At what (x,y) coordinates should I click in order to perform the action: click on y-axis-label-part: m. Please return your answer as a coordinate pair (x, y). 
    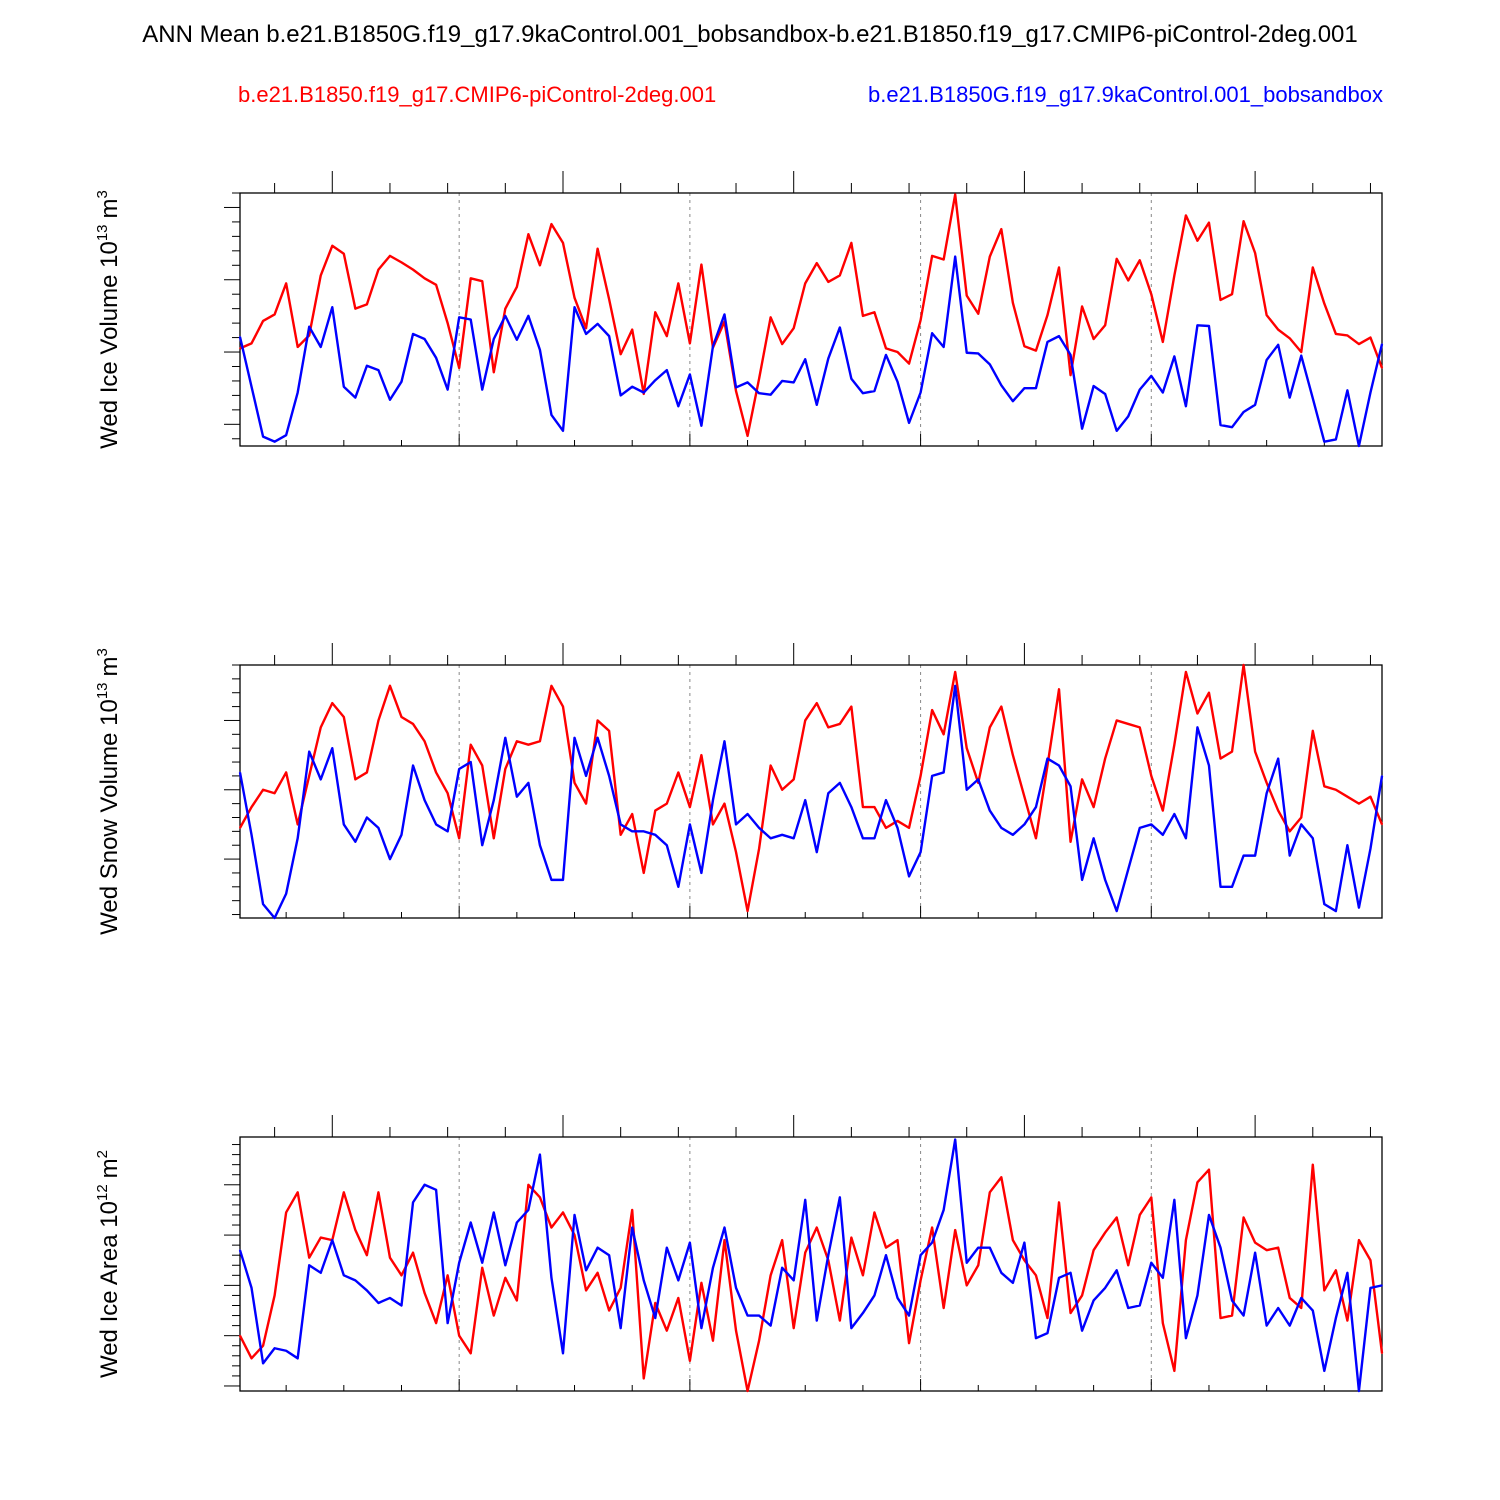
    Looking at the image, I should click on (109, 666).